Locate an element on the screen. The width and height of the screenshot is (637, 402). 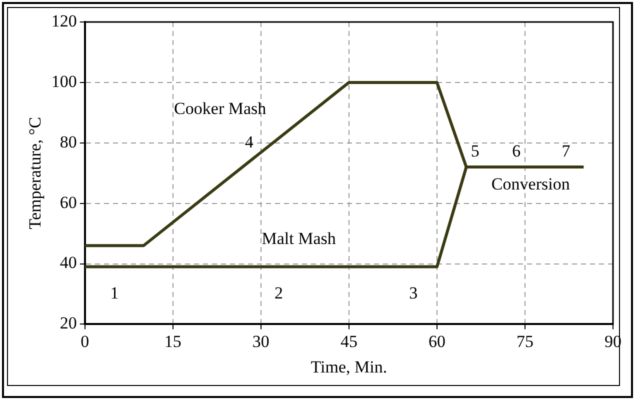
annotation: 3 is located at coordinates (413, 292).